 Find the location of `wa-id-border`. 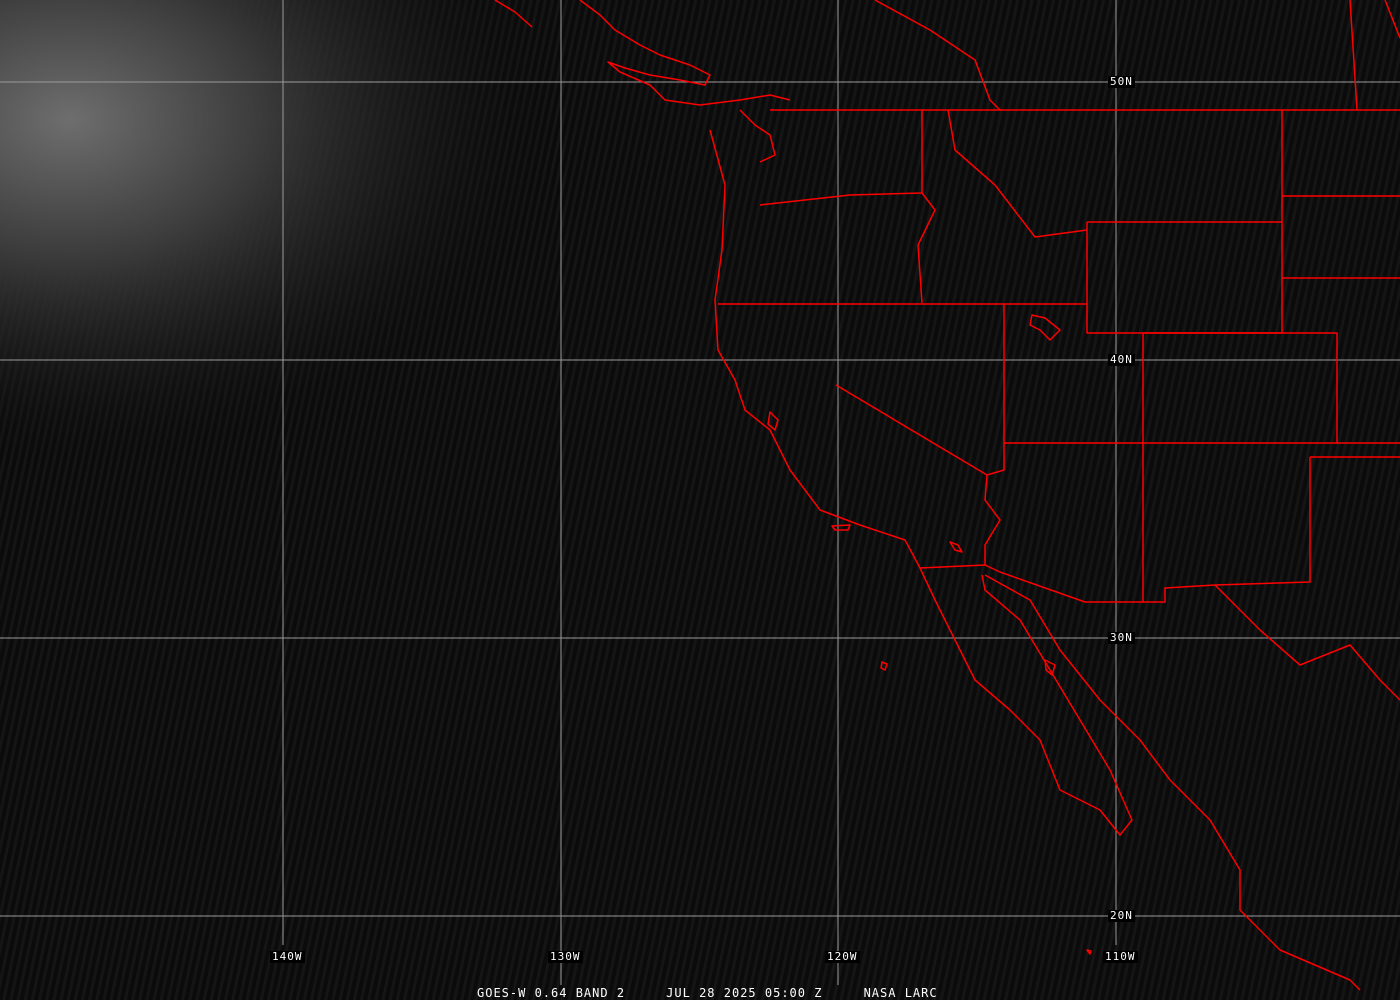

wa-id-border is located at coordinates (926, 207).